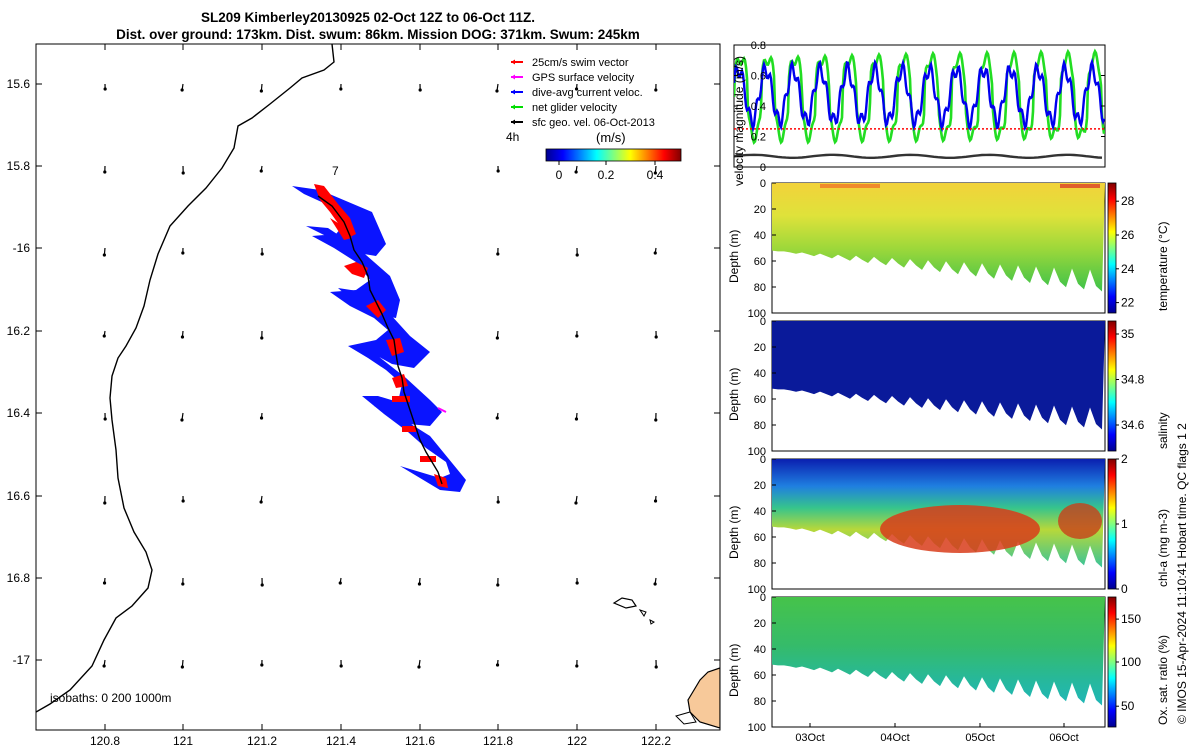 The image size is (1200, 750). Describe the element at coordinates (1128, 269) in the screenshot. I see `colorbar-tick-label: 24` at that location.